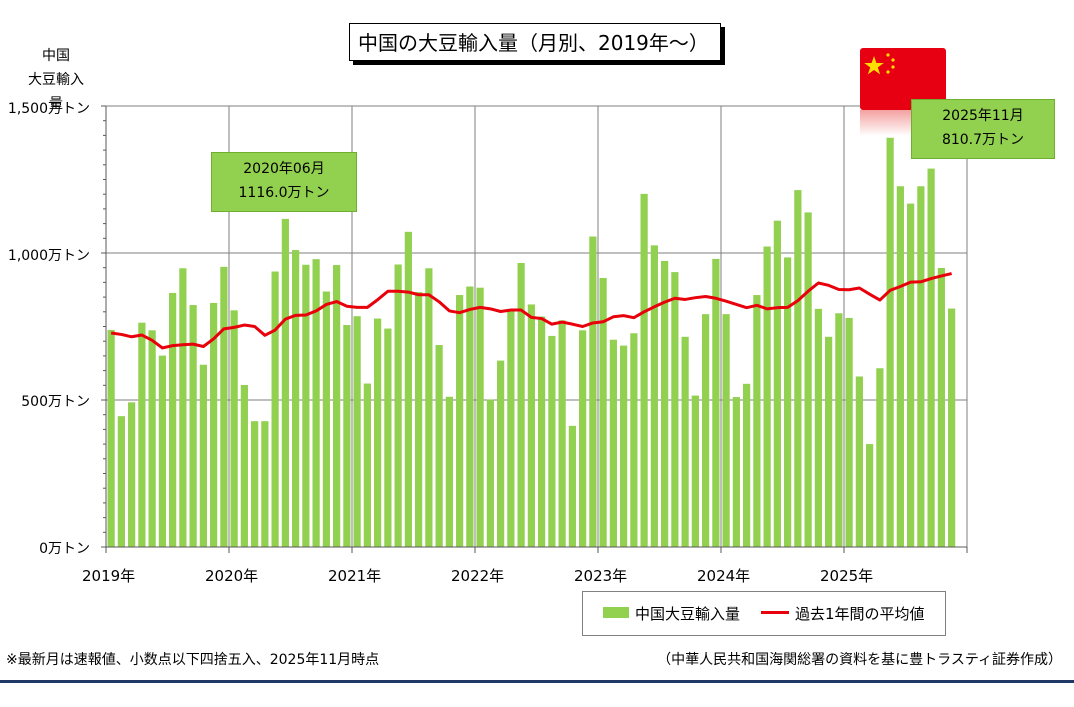 The height and width of the screenshot is (707, 1074). I want to click on x-tick-label-2023: 2023年, so click(601, 576).